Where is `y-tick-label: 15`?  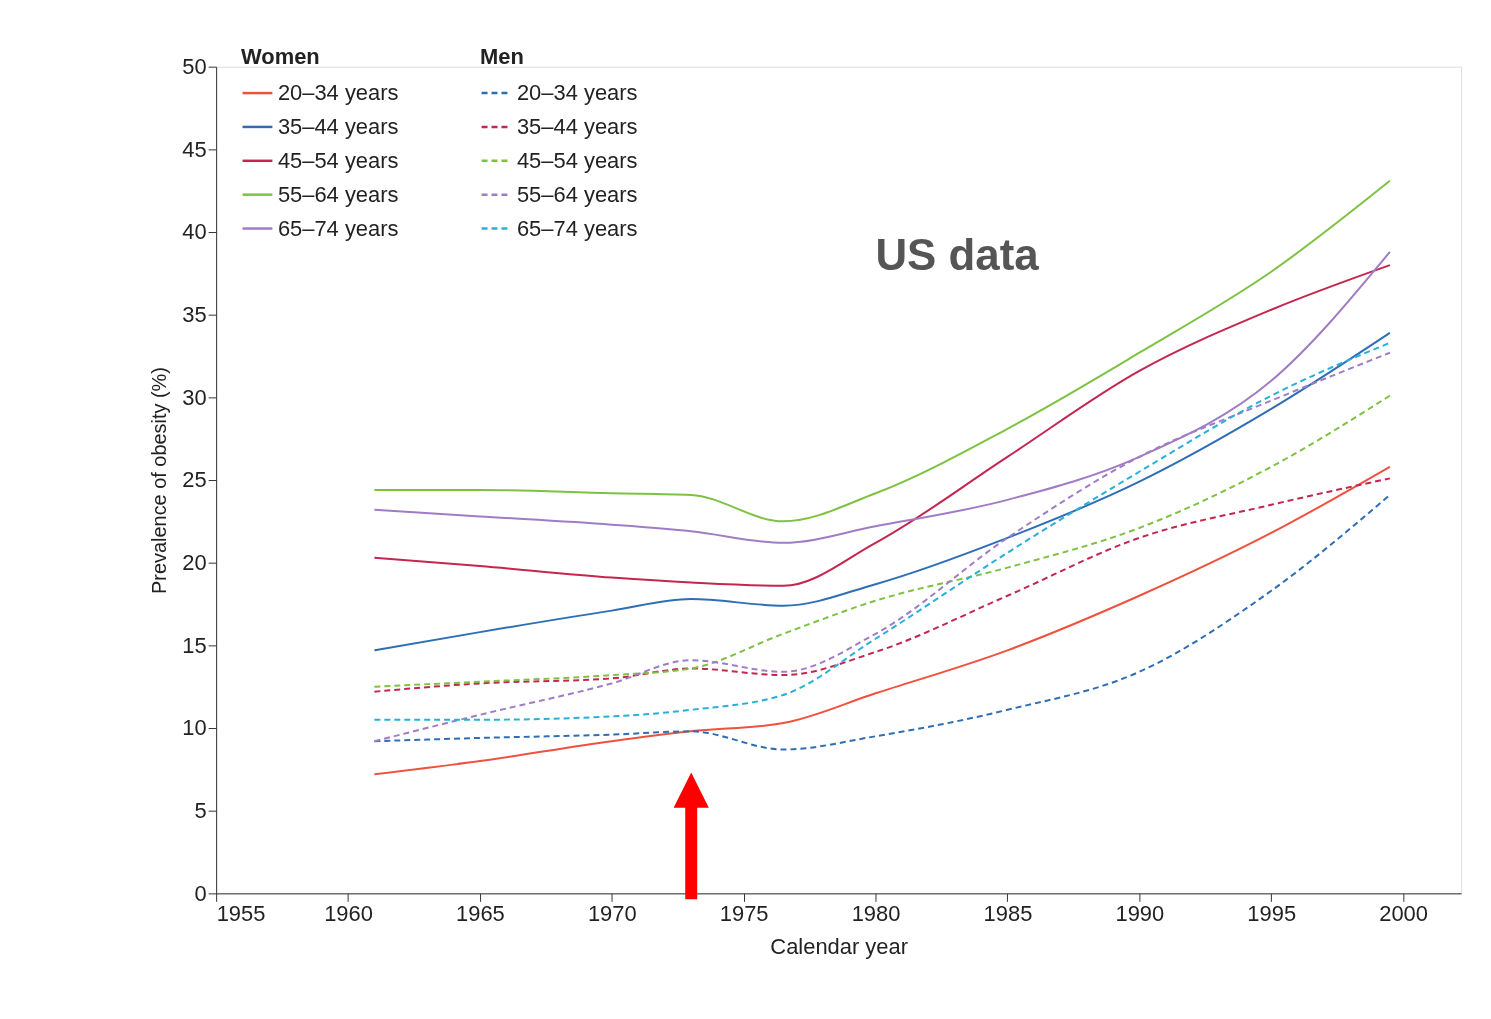
y-tick-label: 15 is located at coordinates (194, 645).